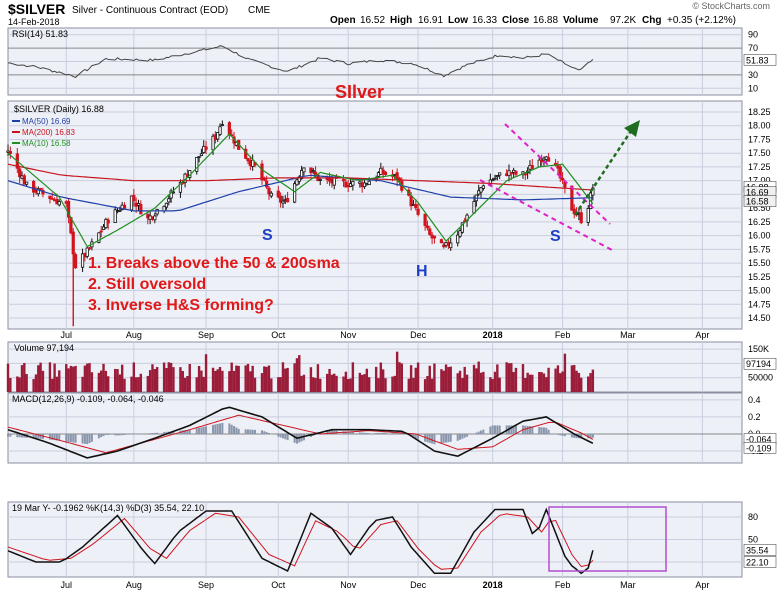 The width and height of the screenshot is (778, 593). I want to click on contract-description: Silver - Continuous Contract (EOD), so click(150, 10).